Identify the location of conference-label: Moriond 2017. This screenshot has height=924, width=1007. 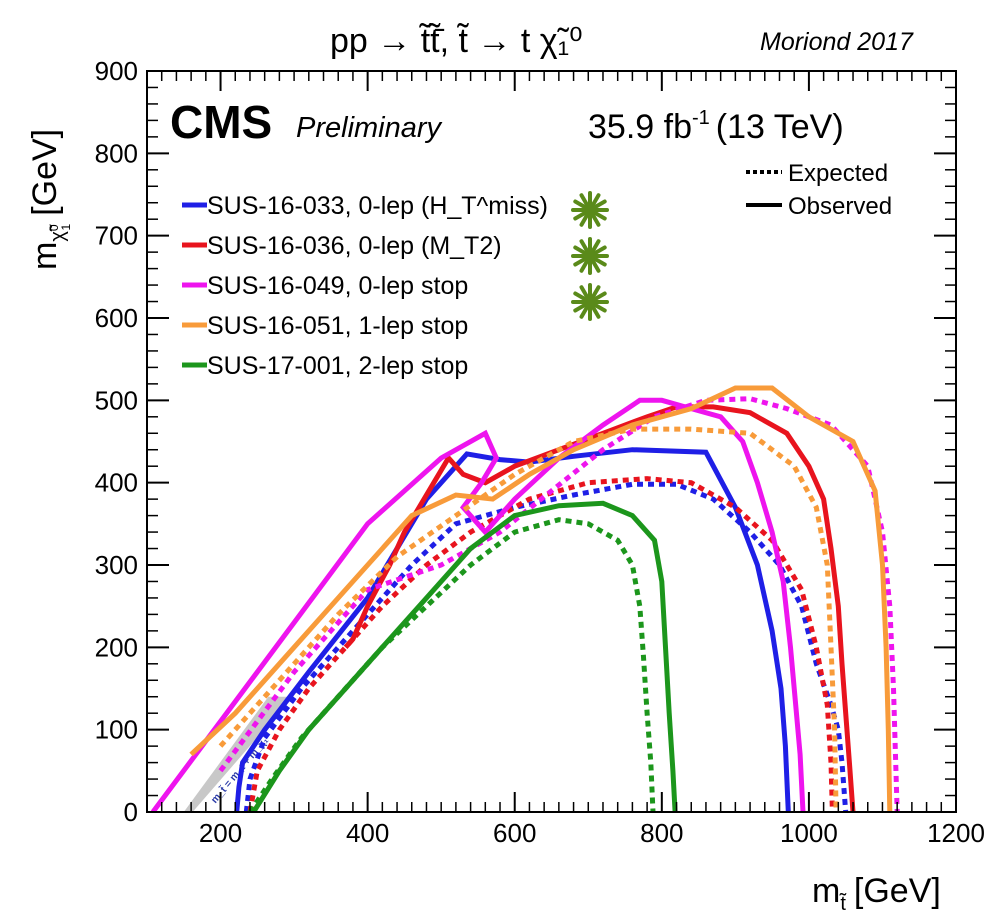
(837, 42).